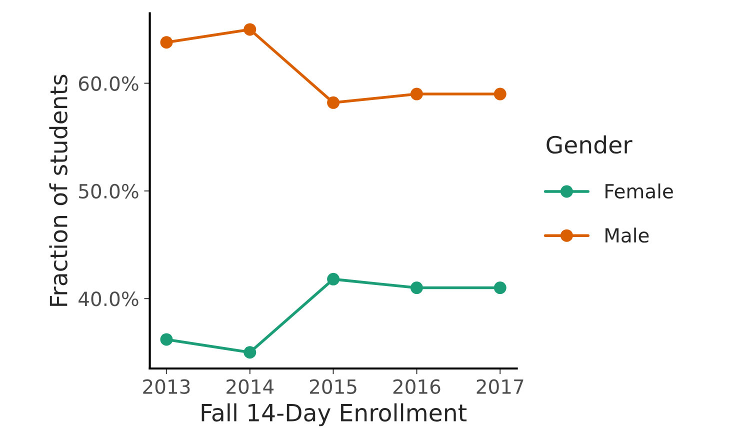 This screenshot has width=749, height=444. What do you see at coordinates (333, 386) in the screenshot?
I see `x-tick-label: 2015` at bounding box center [333, 386].